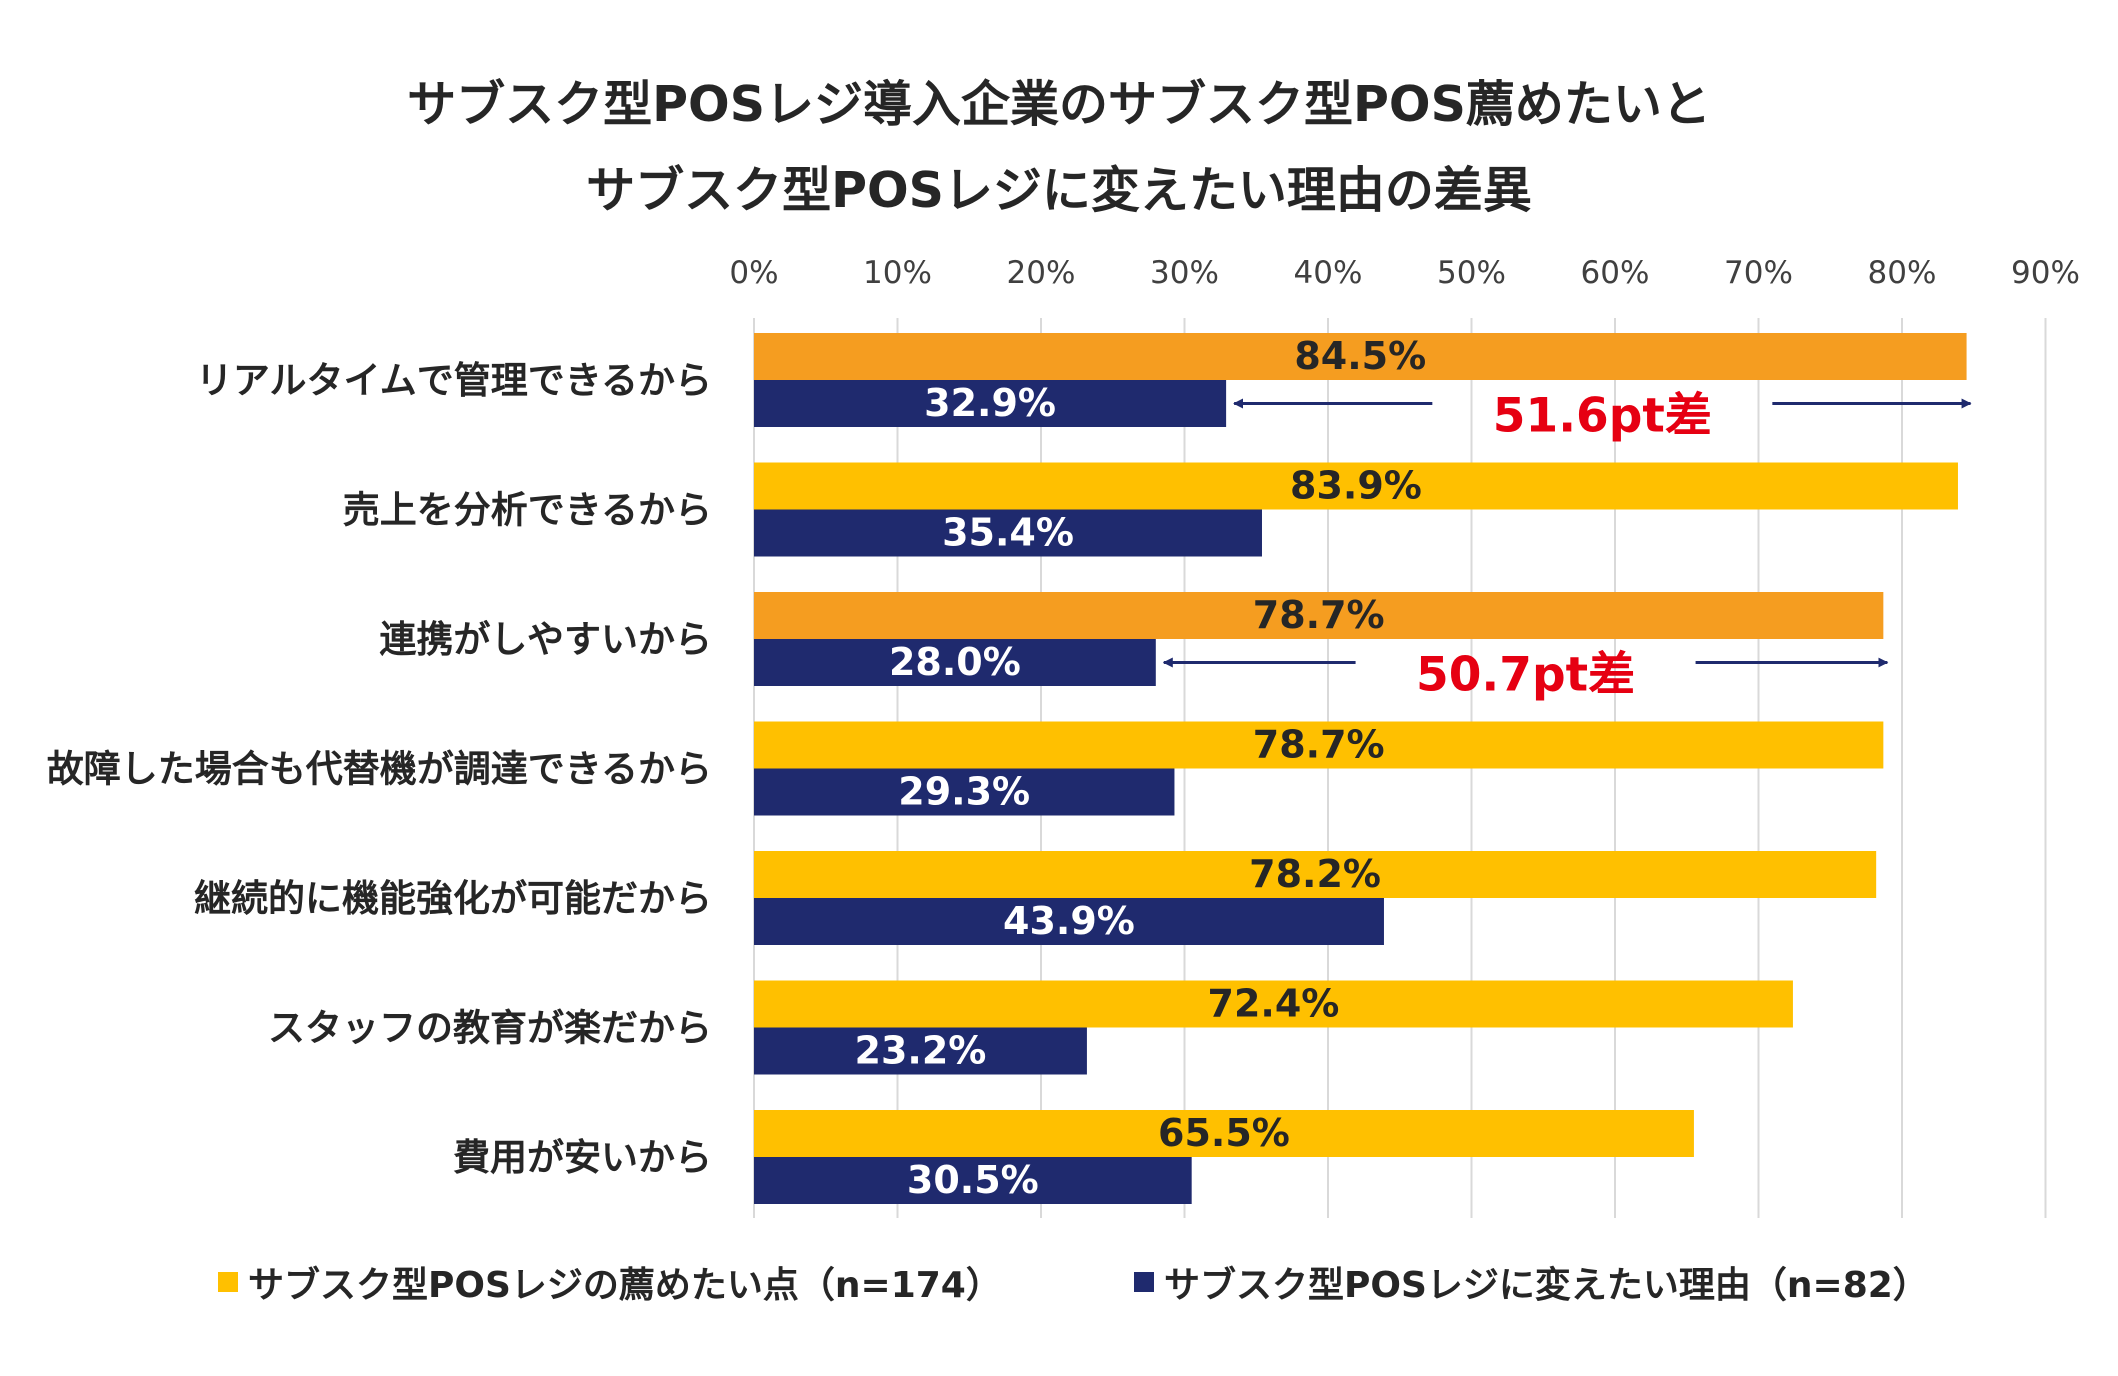 Image resolution: width=2118 pixels, height=1376 pixels. What do you see at coordinates (1041, 273) in the screenshot?
I see `tick-label-20: 20%` at bounding box center [1041, 273].